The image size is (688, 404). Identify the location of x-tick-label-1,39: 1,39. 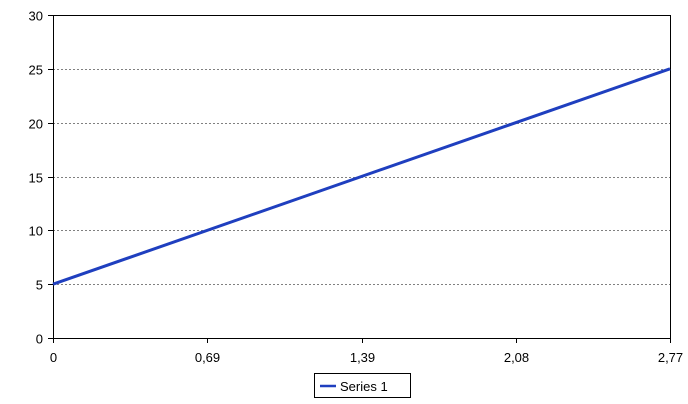
(362, 357).